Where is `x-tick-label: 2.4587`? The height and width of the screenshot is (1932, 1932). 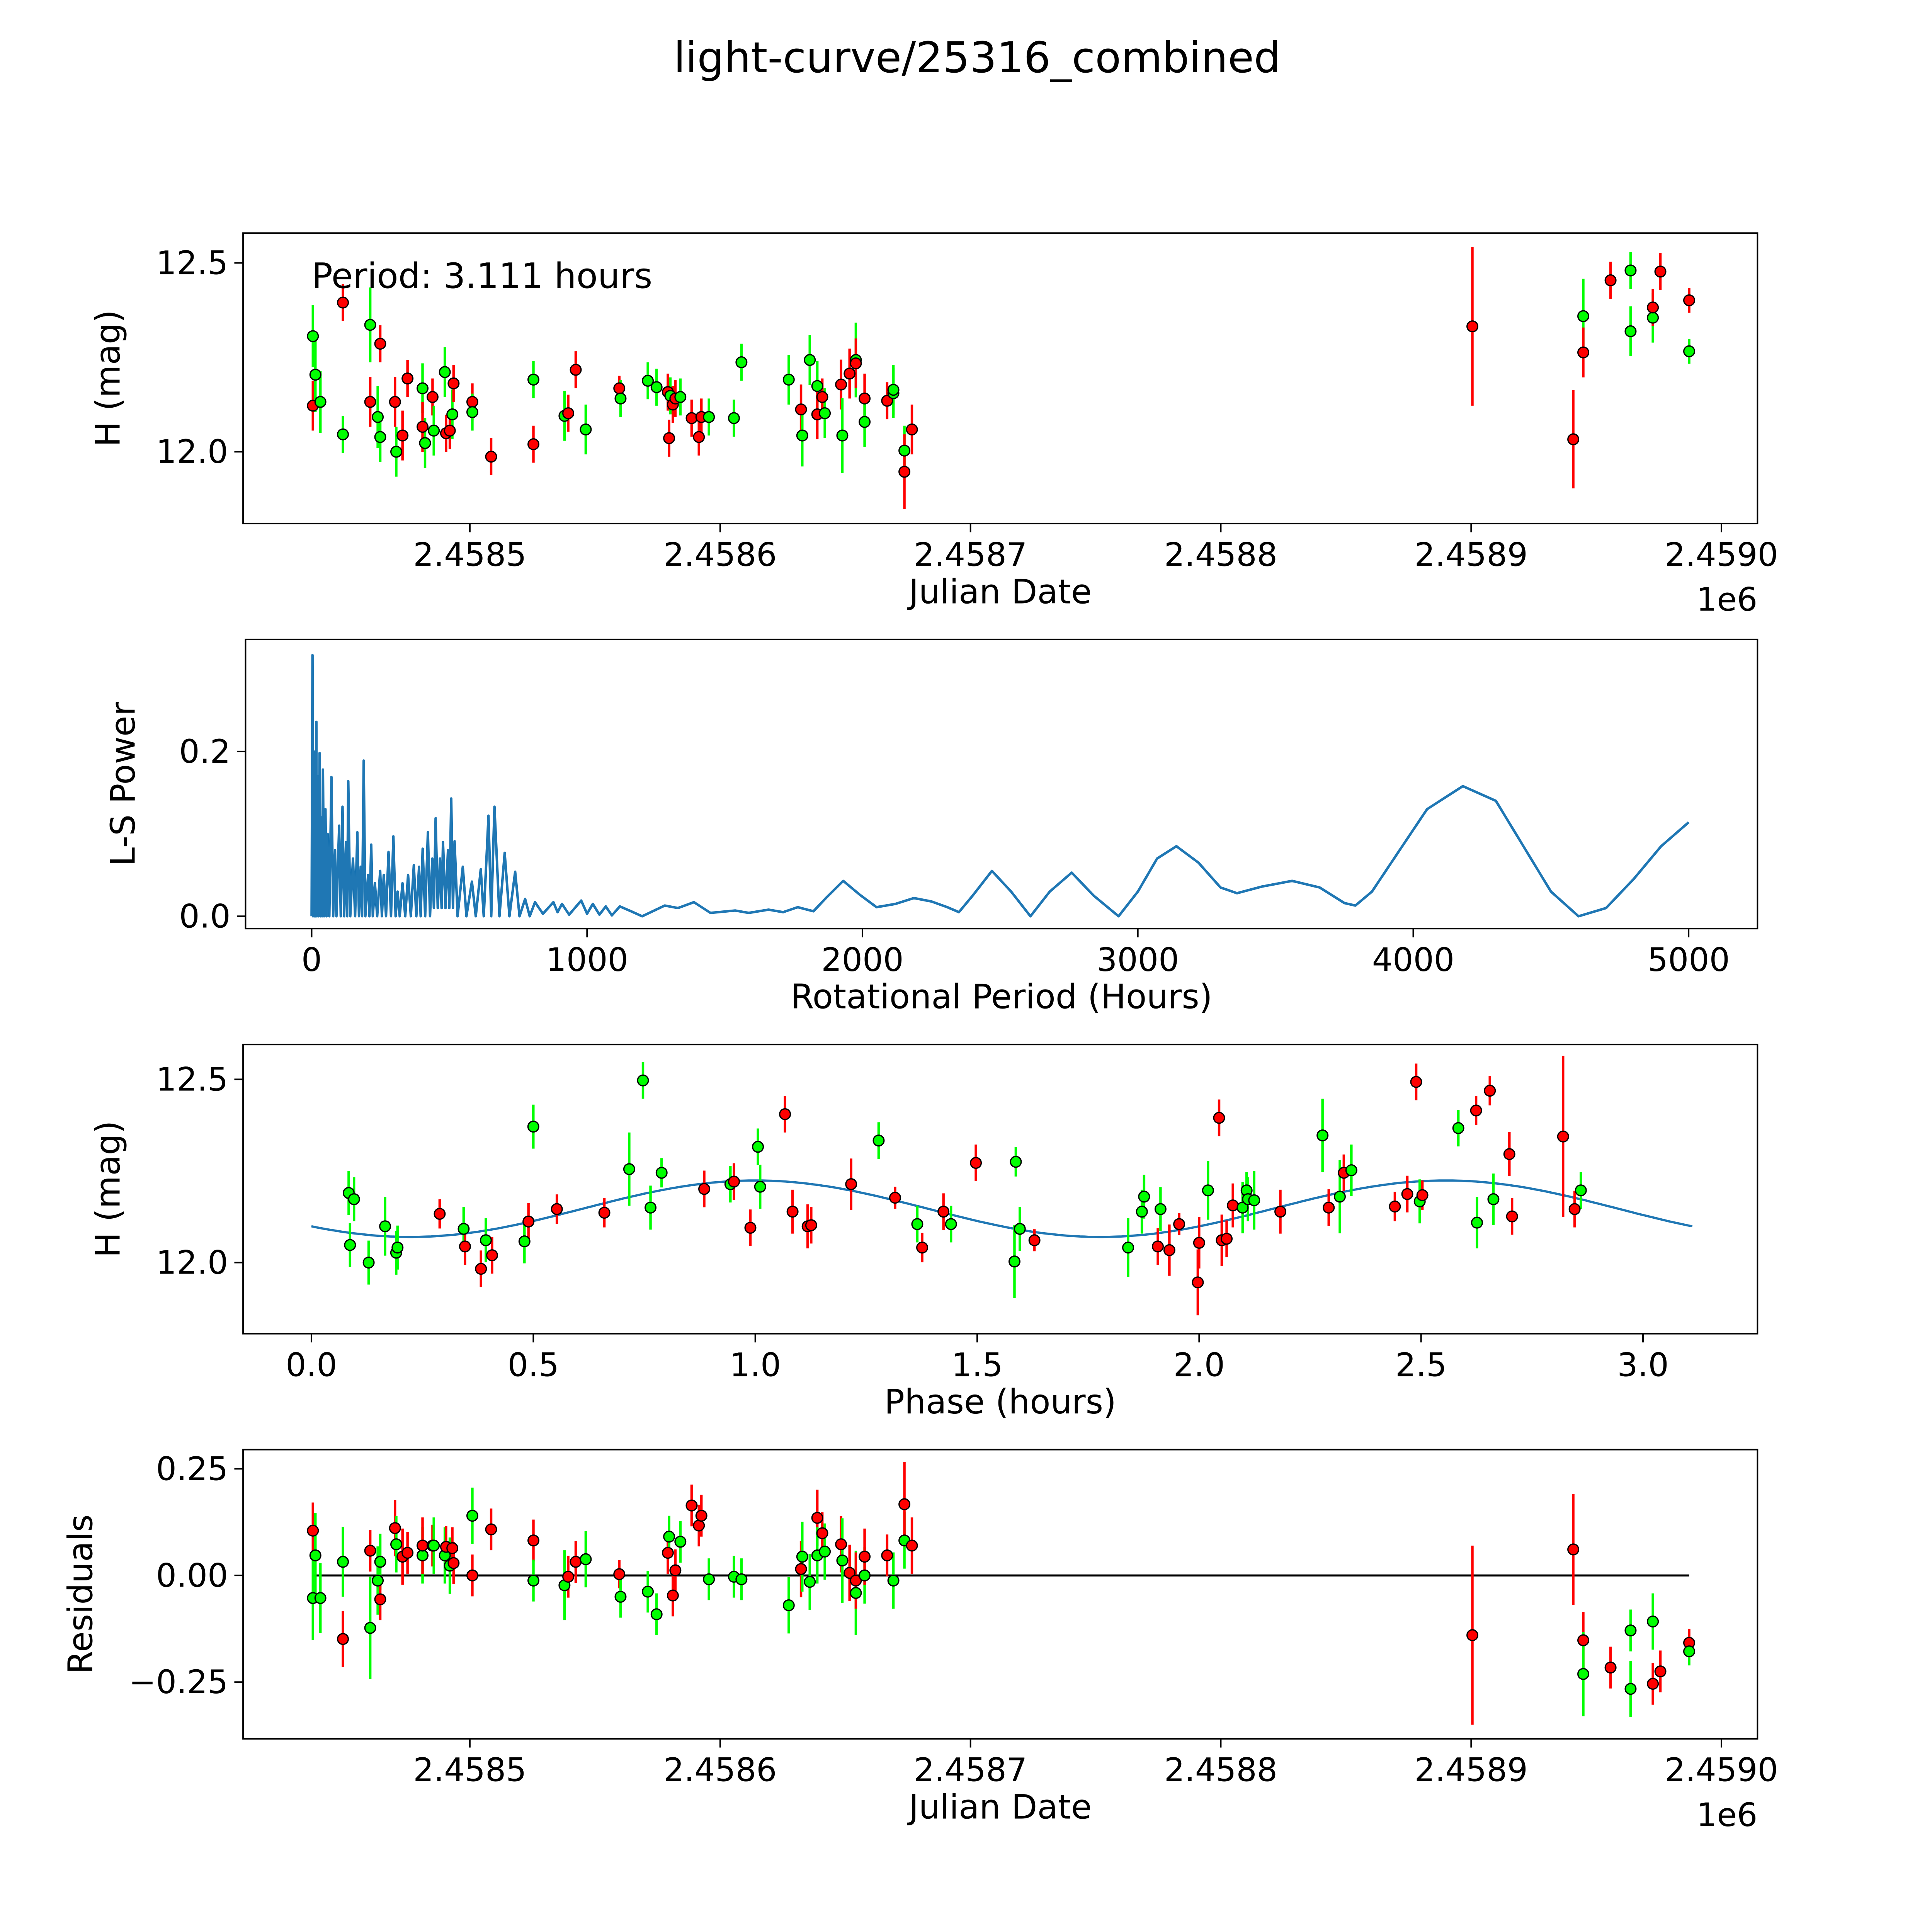 x-tick-label: 2.4587 is located at coordinates (971, 555).